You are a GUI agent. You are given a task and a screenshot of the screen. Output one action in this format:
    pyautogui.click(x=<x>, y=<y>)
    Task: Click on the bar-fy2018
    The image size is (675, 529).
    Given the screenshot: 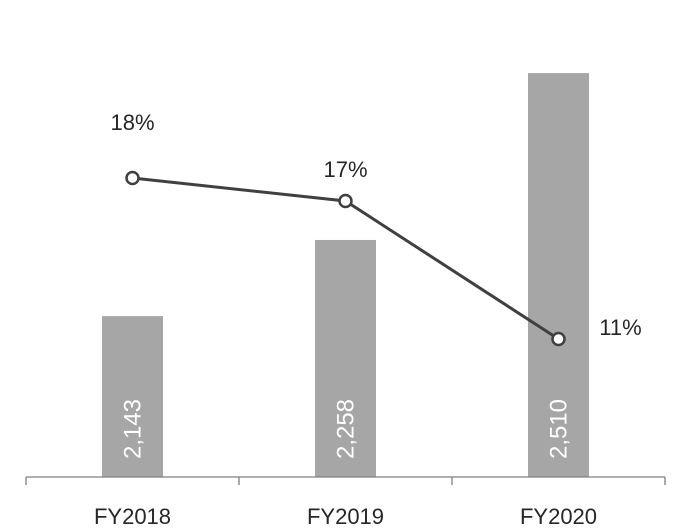 What is the action you would take?
    pyautogui.click(x=132, y=396)
    